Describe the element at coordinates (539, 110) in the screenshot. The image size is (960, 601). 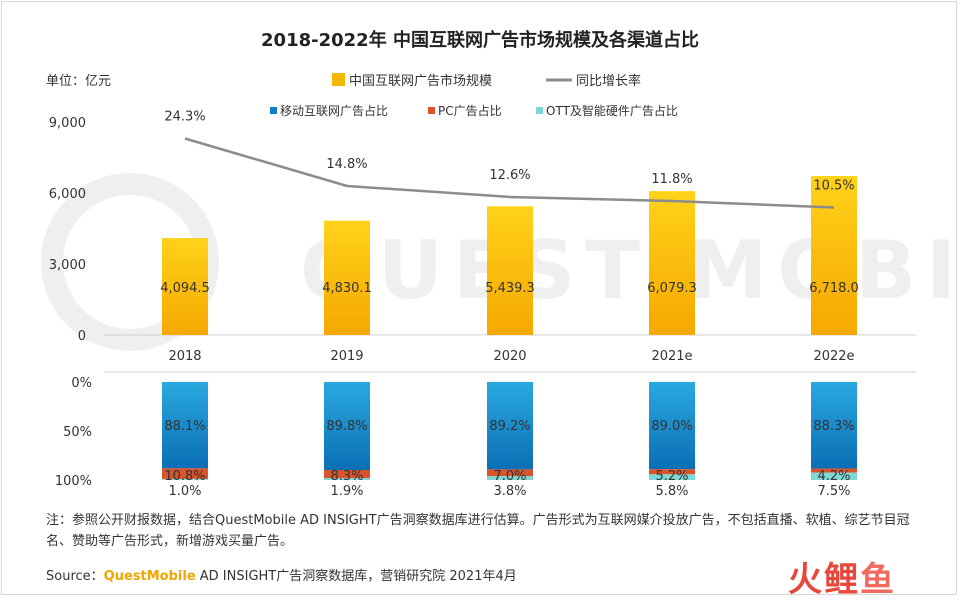
I see `legend-swatch-ott` at that location.